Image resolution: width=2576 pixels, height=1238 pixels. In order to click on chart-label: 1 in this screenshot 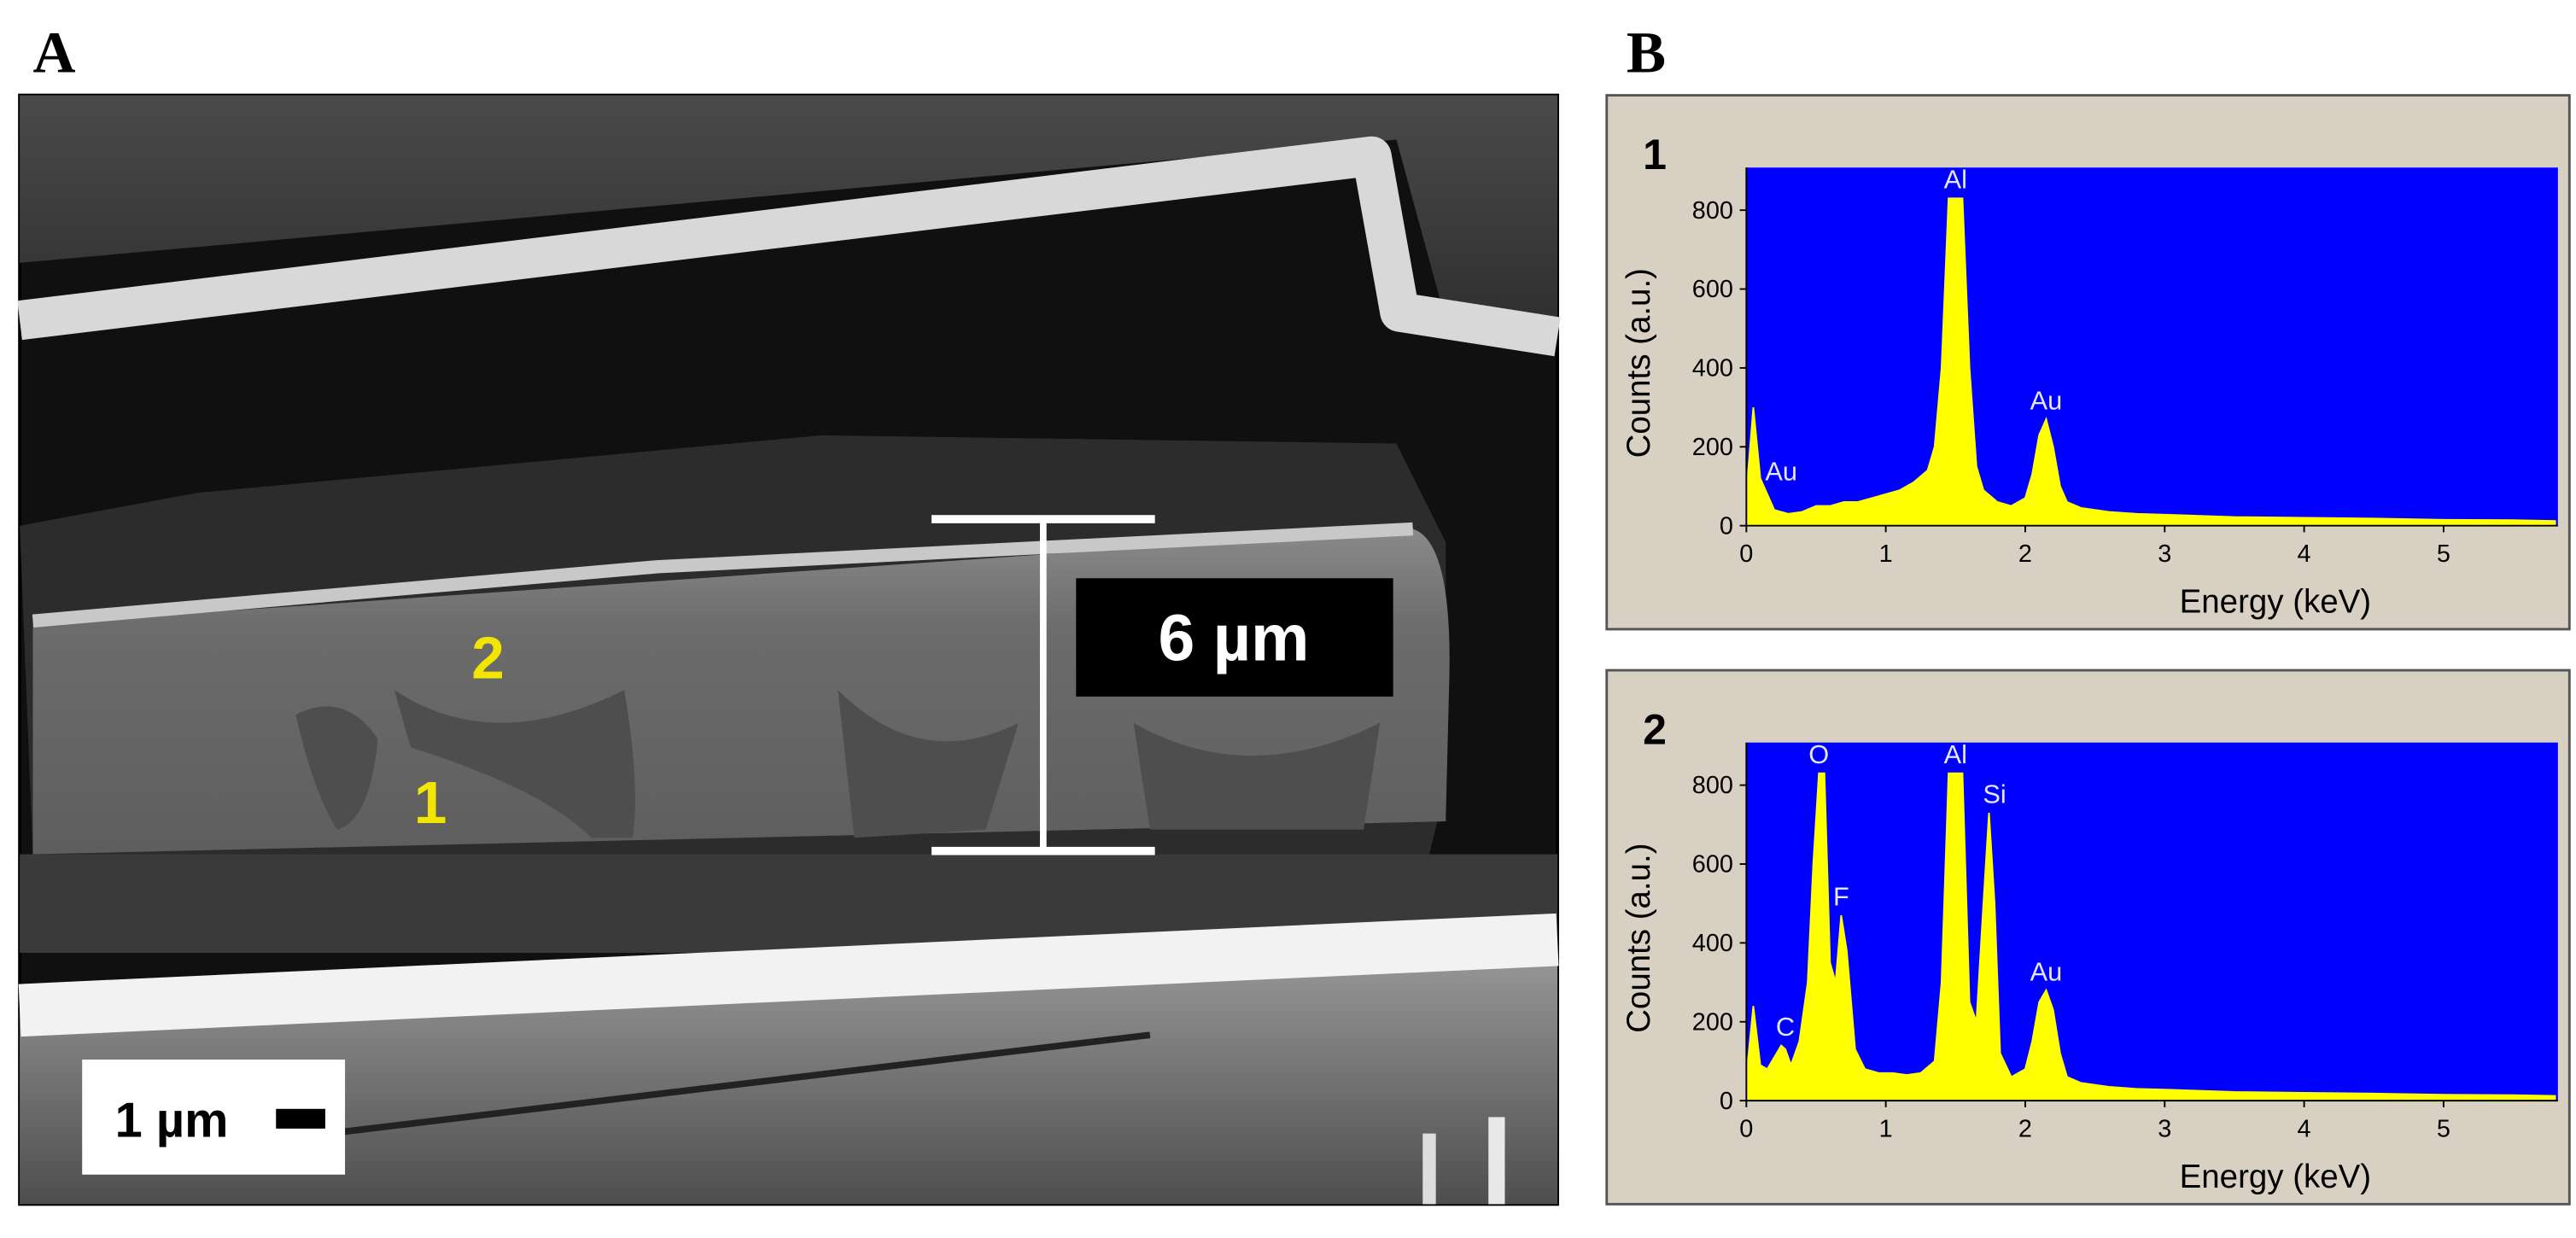, I will do `click(1655, 155)`.